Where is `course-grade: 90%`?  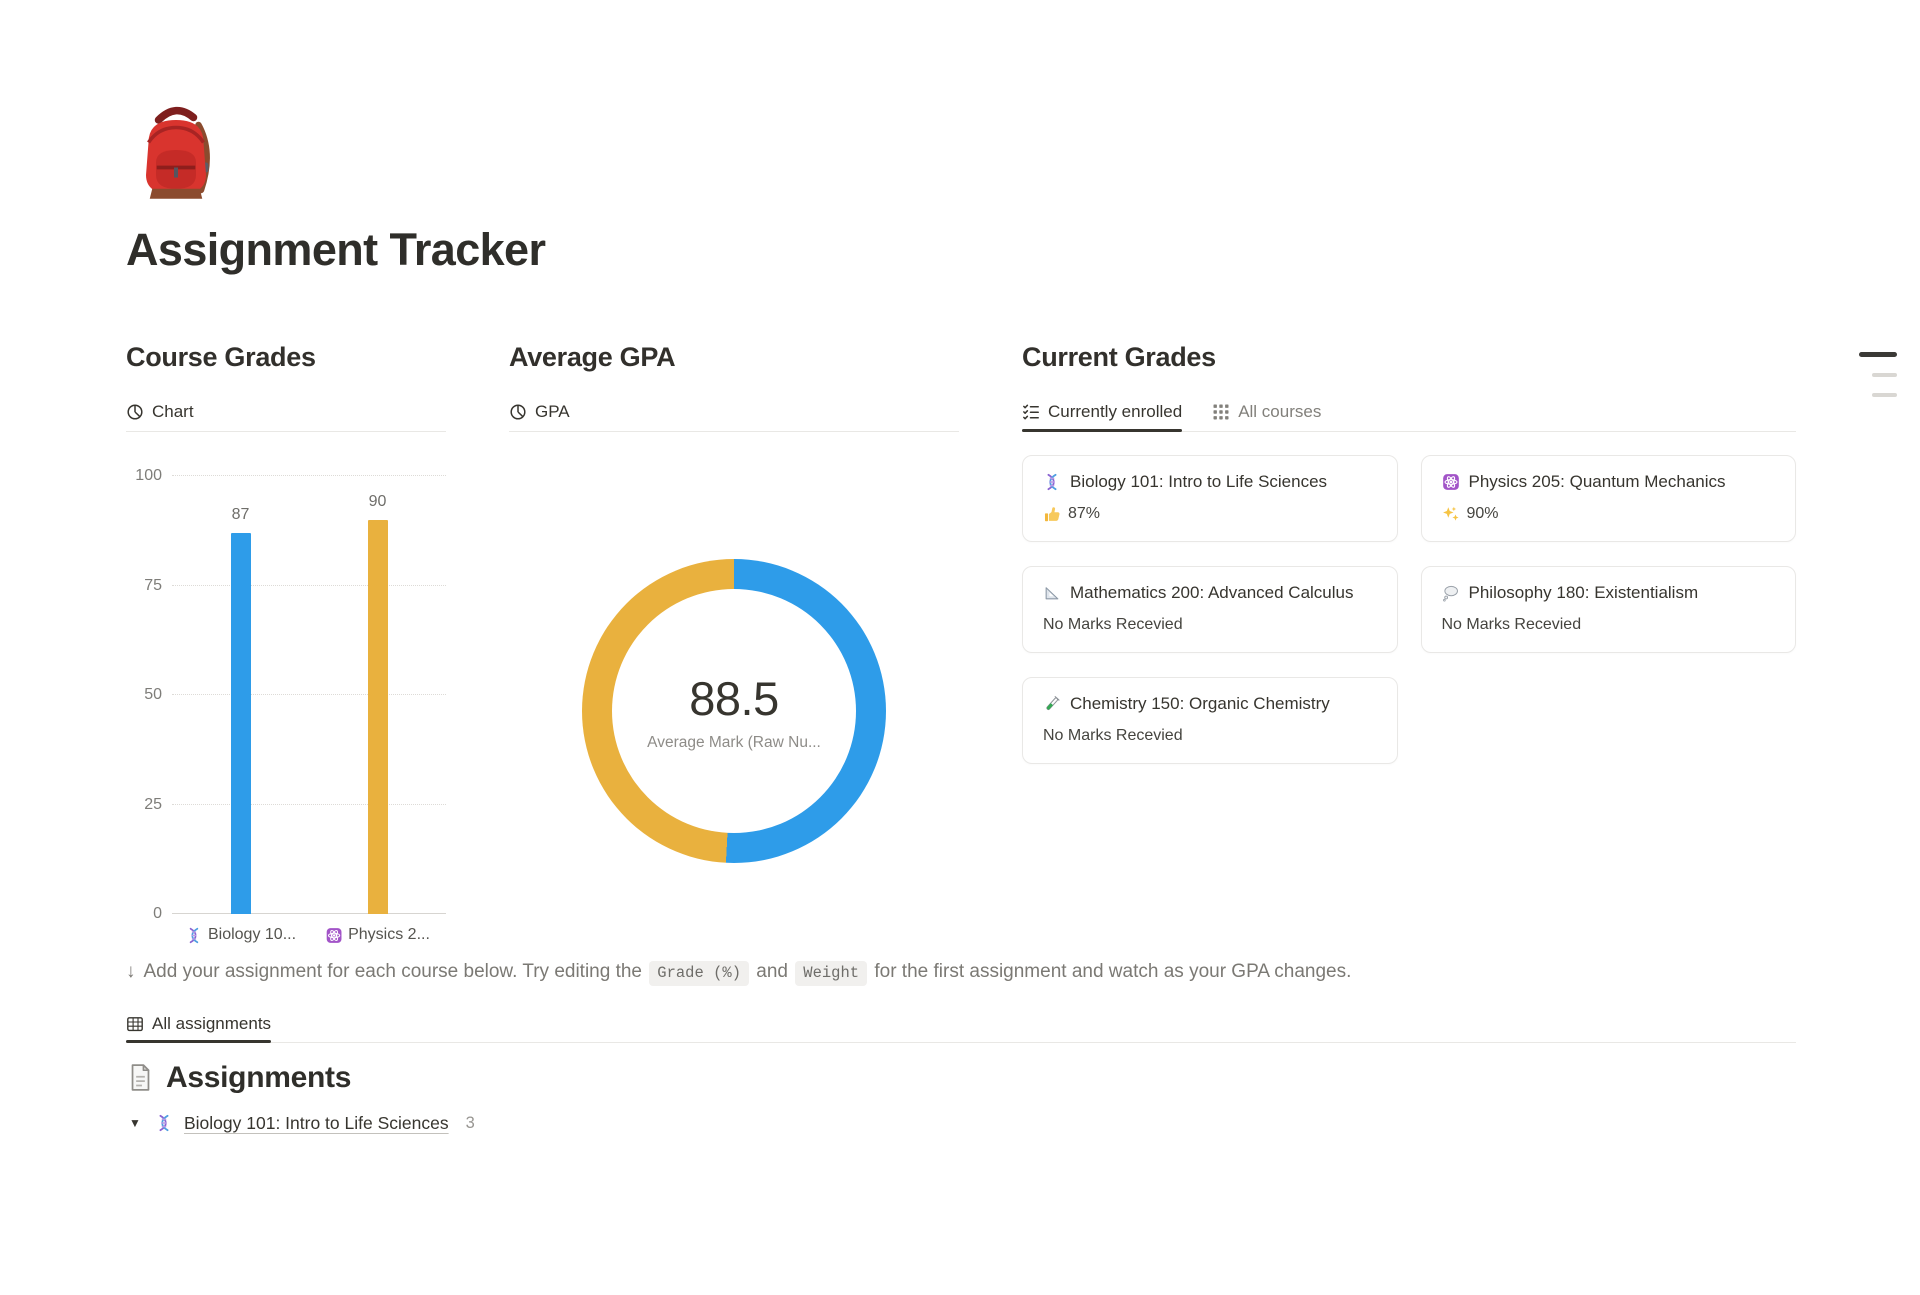 course-grade: 90% is located at coordinates (1482, 513).